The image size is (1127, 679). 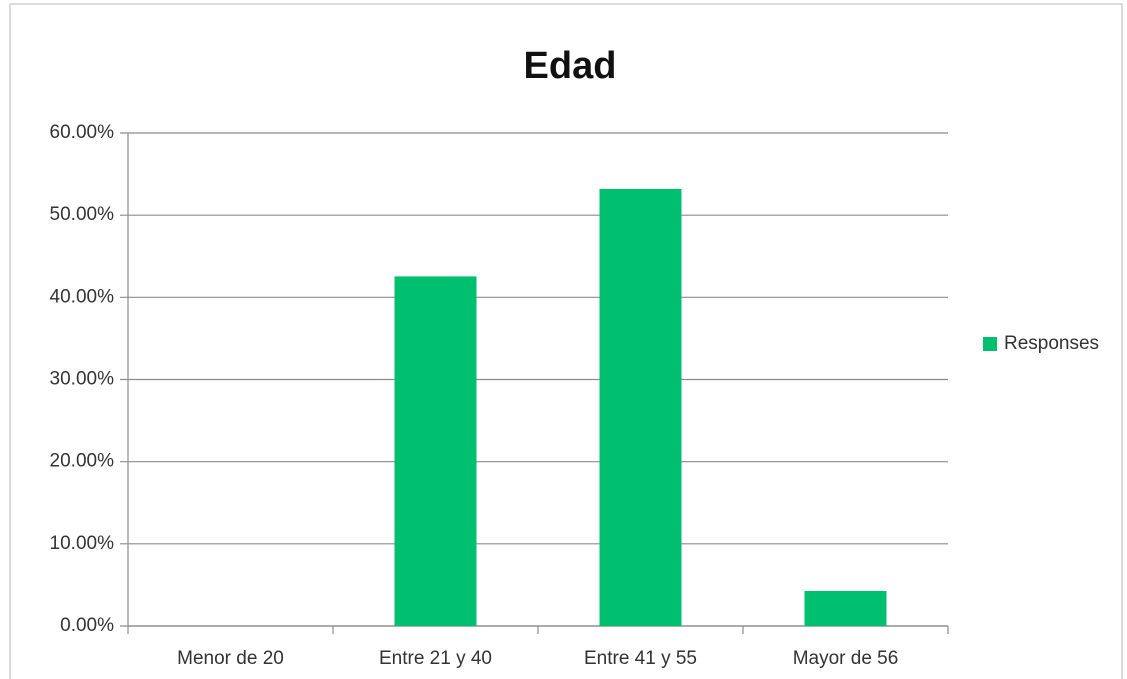 What do you see at coordinates (82, 461) in the screenshot?
I see `y-tick-label: 20.00%` at bounding box center [82, 461].